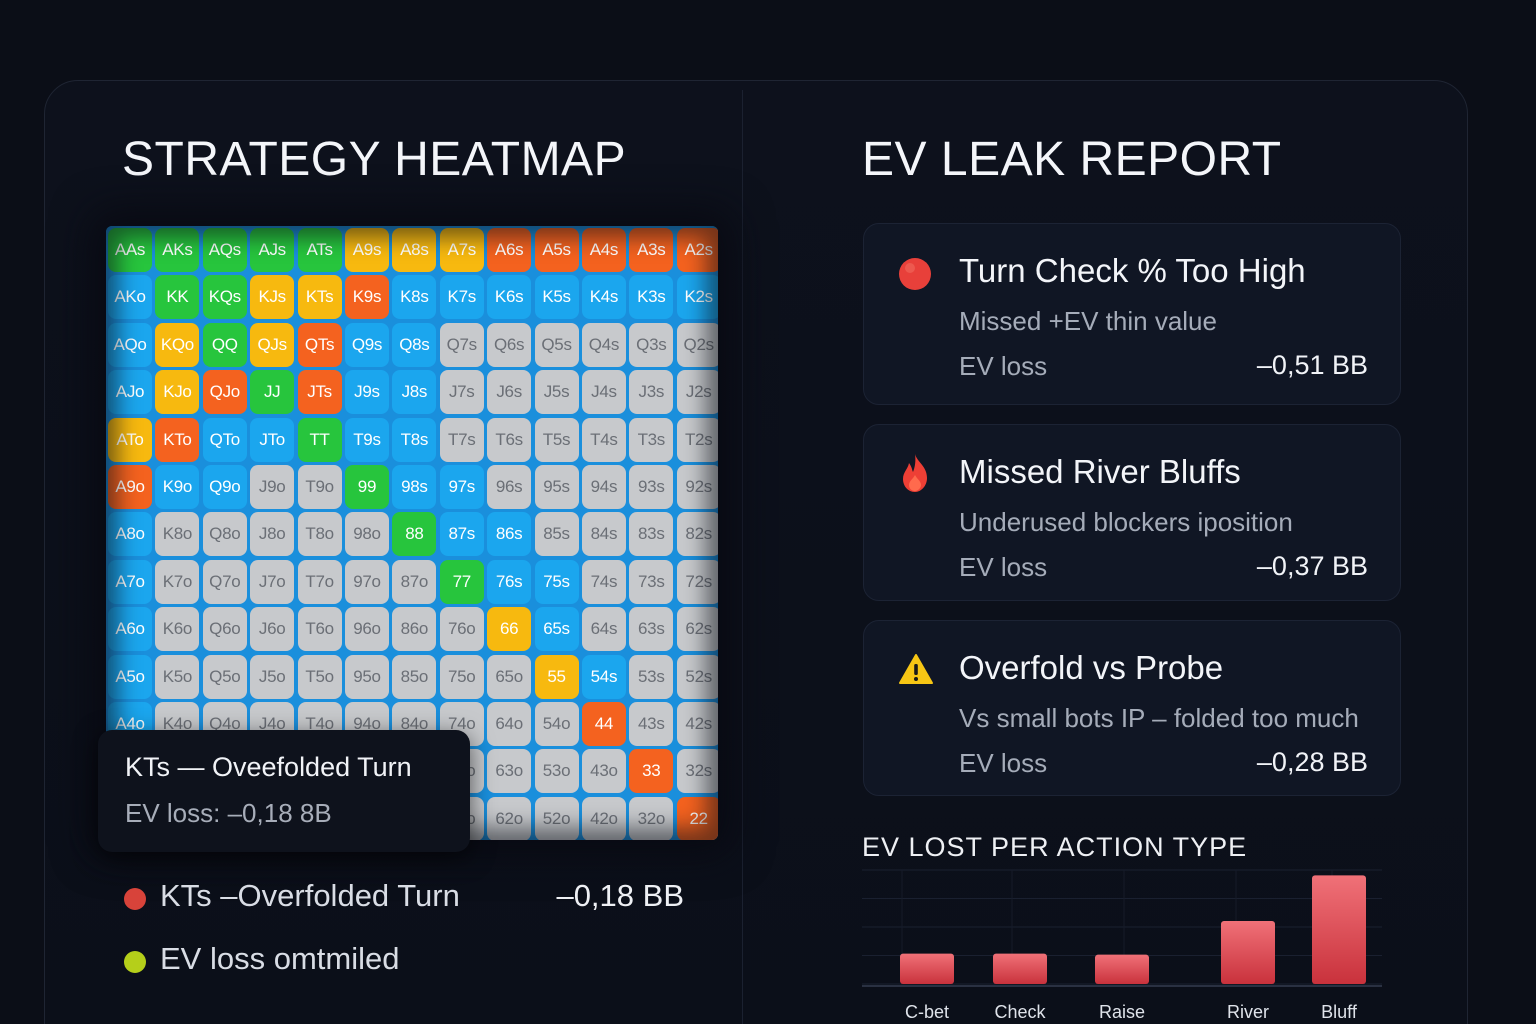 This screenshot has height=1024, width=1536. Describe the element at coordinates (697, 581) in the screenshot. I see `hand-cell-72s: 72s` at that location.